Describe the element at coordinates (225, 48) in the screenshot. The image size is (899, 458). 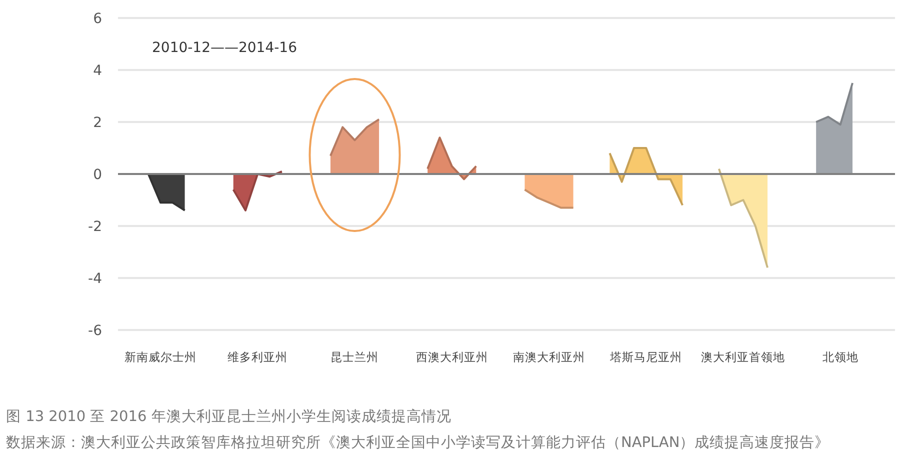
I see `annotation: 2010-12——2014-16` at that location.